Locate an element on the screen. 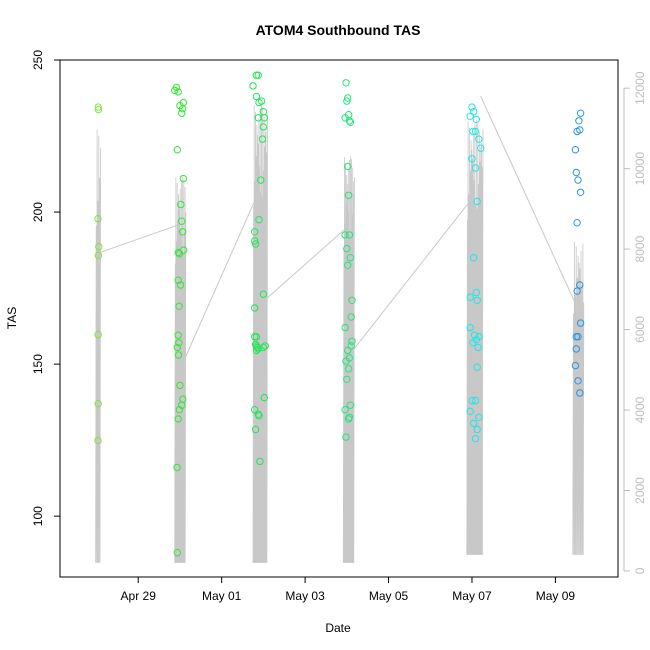 The width and height of the screenshot is (650, 650). y2-tick-label: 10000 is located at coordinates (640, 169).